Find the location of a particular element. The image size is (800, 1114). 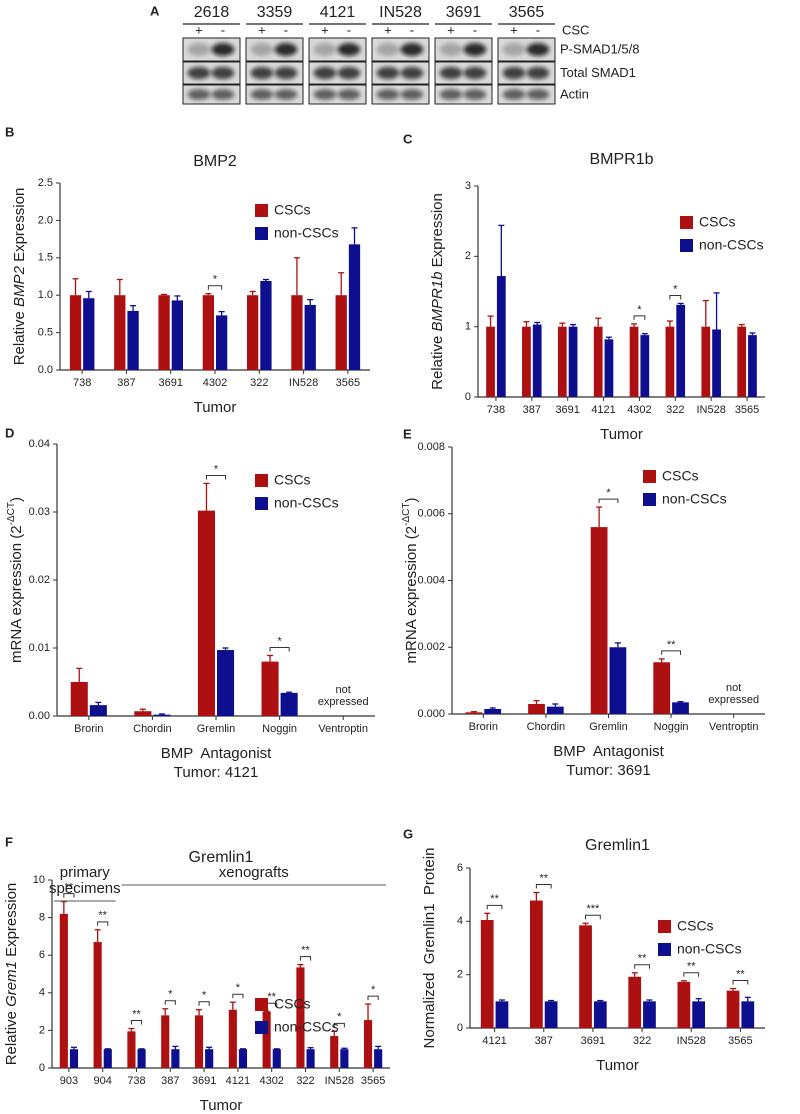

x-axis-label: BMP Antagonist is located at coordinates (608, 751).